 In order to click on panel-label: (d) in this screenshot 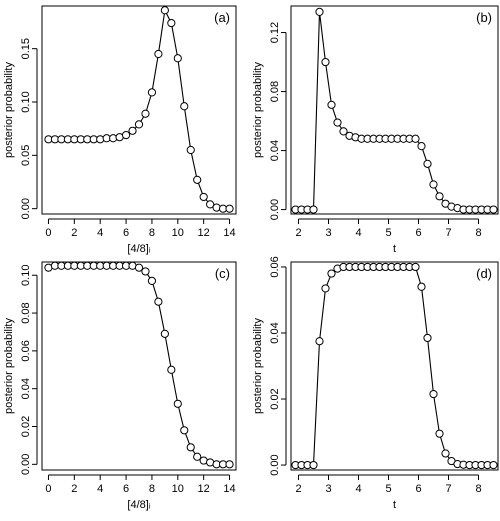, I will do `click(484, 273)`.